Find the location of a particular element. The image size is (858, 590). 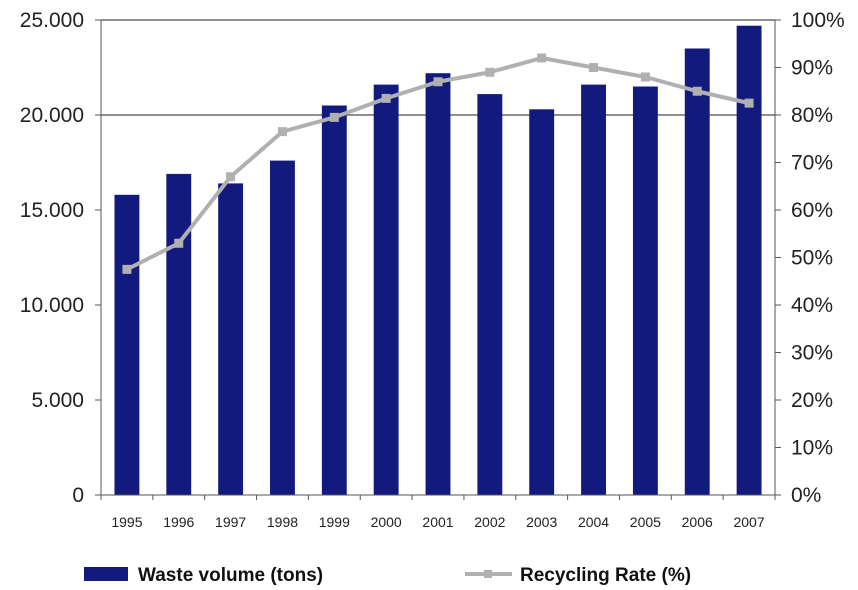

x-tick-label: 2004 is located at coordinates (593, 522).